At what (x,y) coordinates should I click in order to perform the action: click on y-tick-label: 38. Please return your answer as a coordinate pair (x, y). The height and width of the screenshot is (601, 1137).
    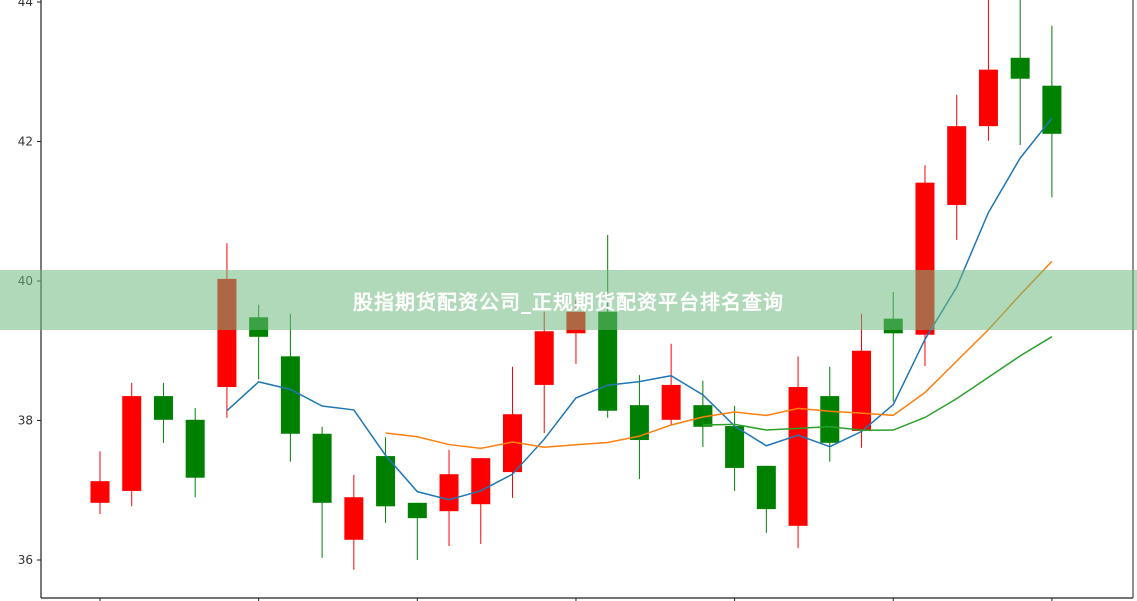
    Looking at the image, I should click on (25, 421).